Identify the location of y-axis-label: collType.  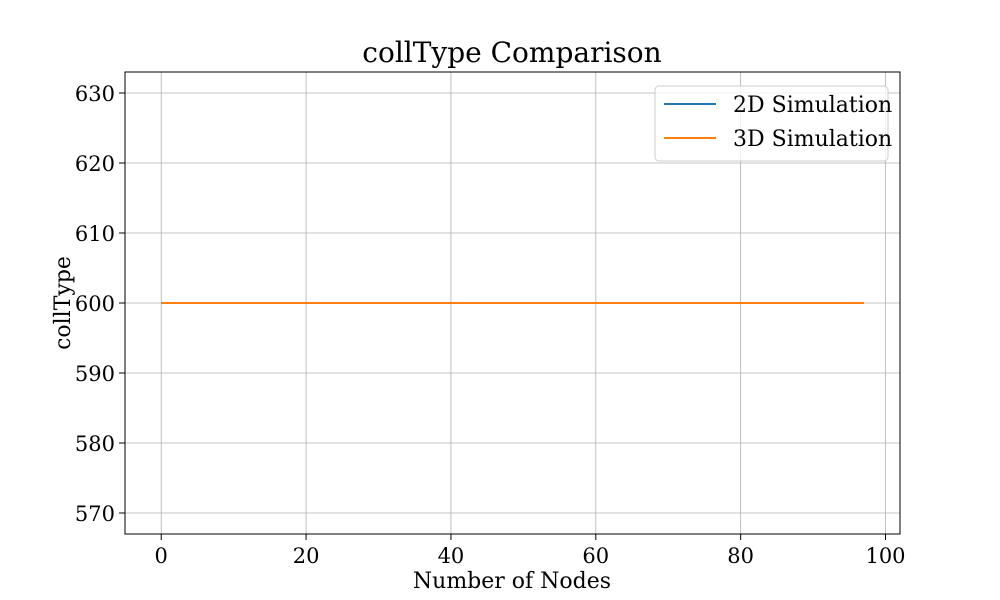
(63, 303).